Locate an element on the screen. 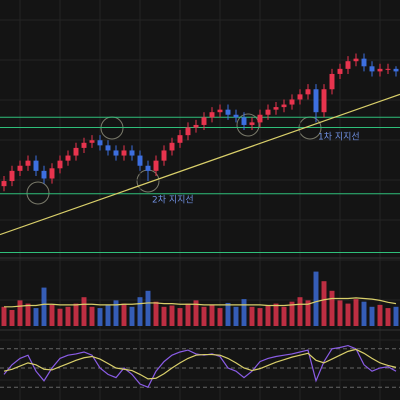 This screenshot has height=400, width=400. annotation: 1차 지지선 is located at coordinates (339, 137).